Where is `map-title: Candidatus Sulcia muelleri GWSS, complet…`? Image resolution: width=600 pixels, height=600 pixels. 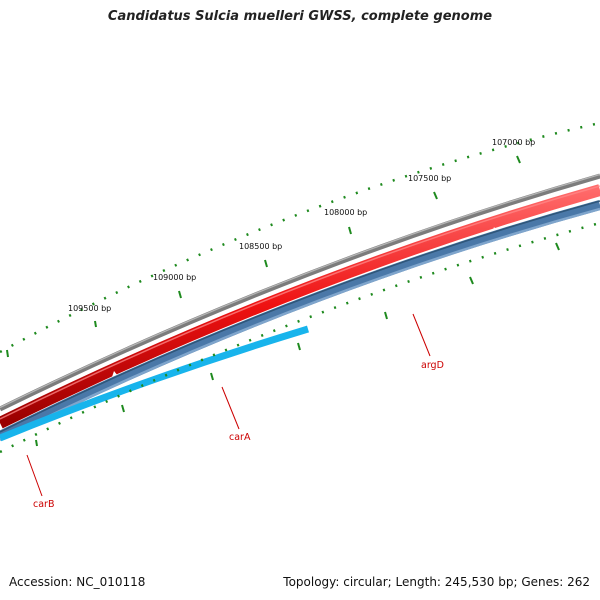 map-title: Candidatus Sulcia muelleri GWSS, complet… is located at coordinates (300, 16).